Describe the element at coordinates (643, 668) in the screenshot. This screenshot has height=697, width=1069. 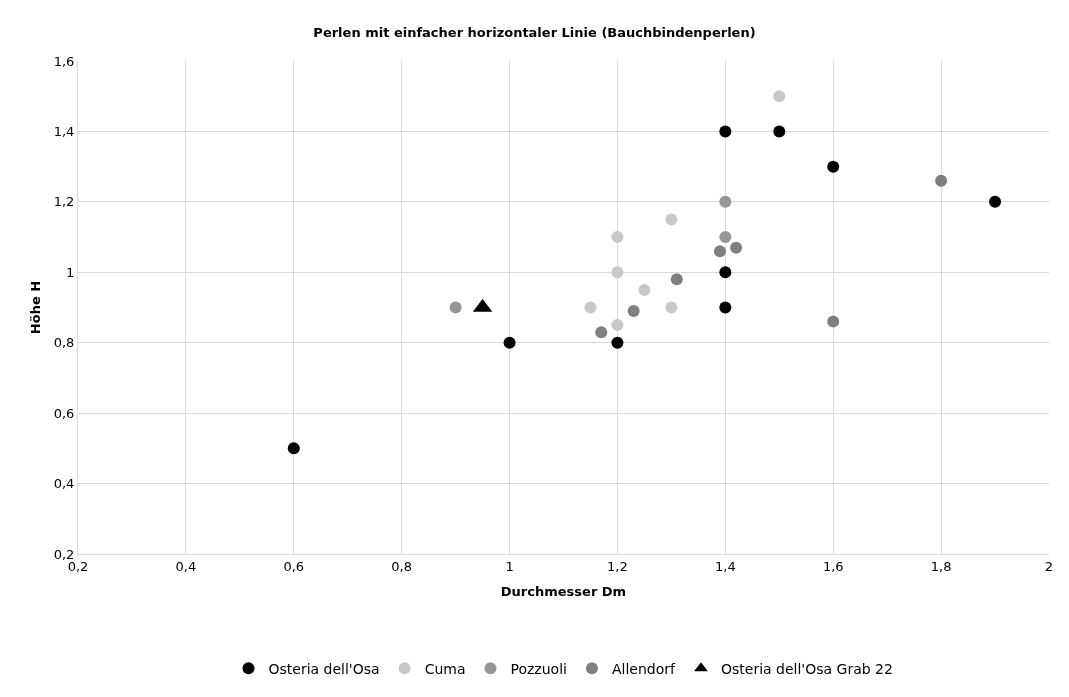
I see `legend-label: Allendorf` at that location.